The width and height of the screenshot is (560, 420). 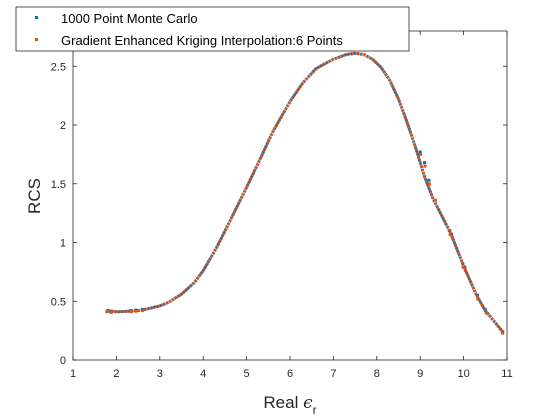 What do you see at coordinates (36, 39) in the screenshot?
I see `legend-marker-kriging` at bounding box center [36, 39].